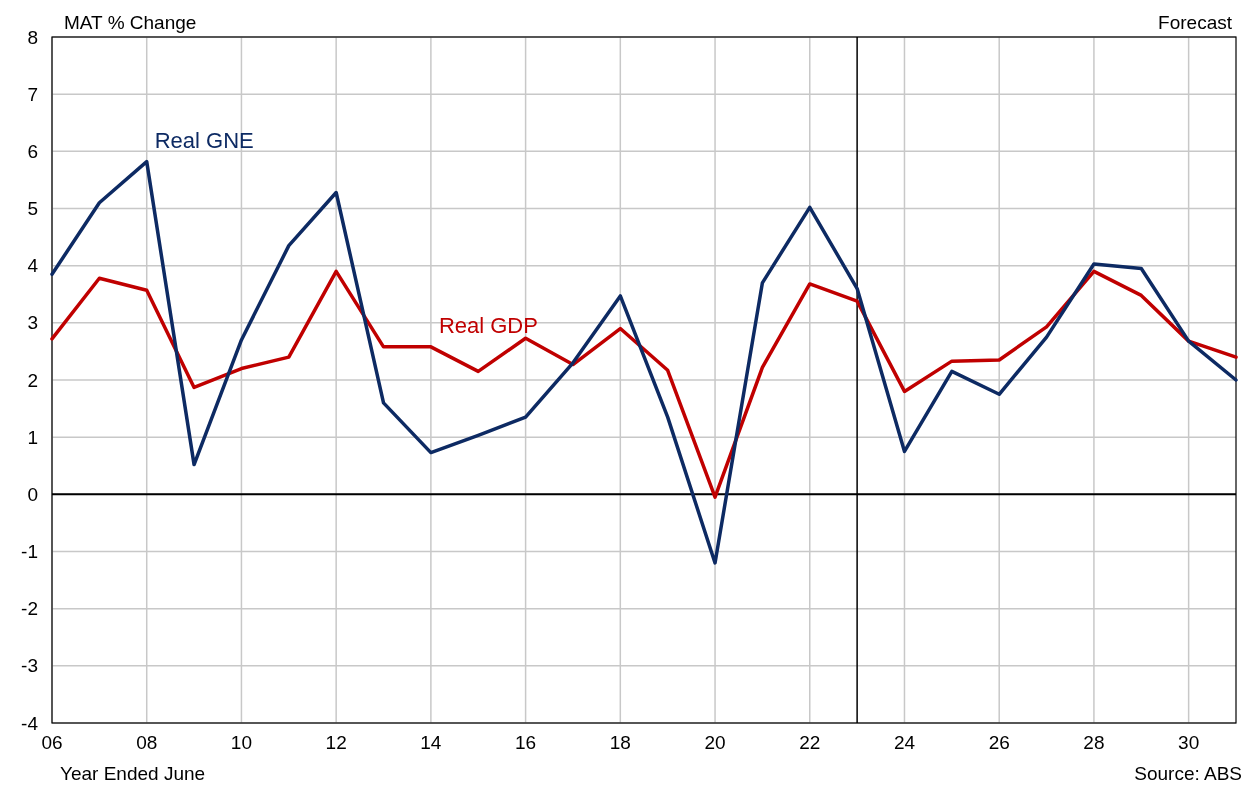  I want to click on source-note: Source: ABS, so click(1188, 773).